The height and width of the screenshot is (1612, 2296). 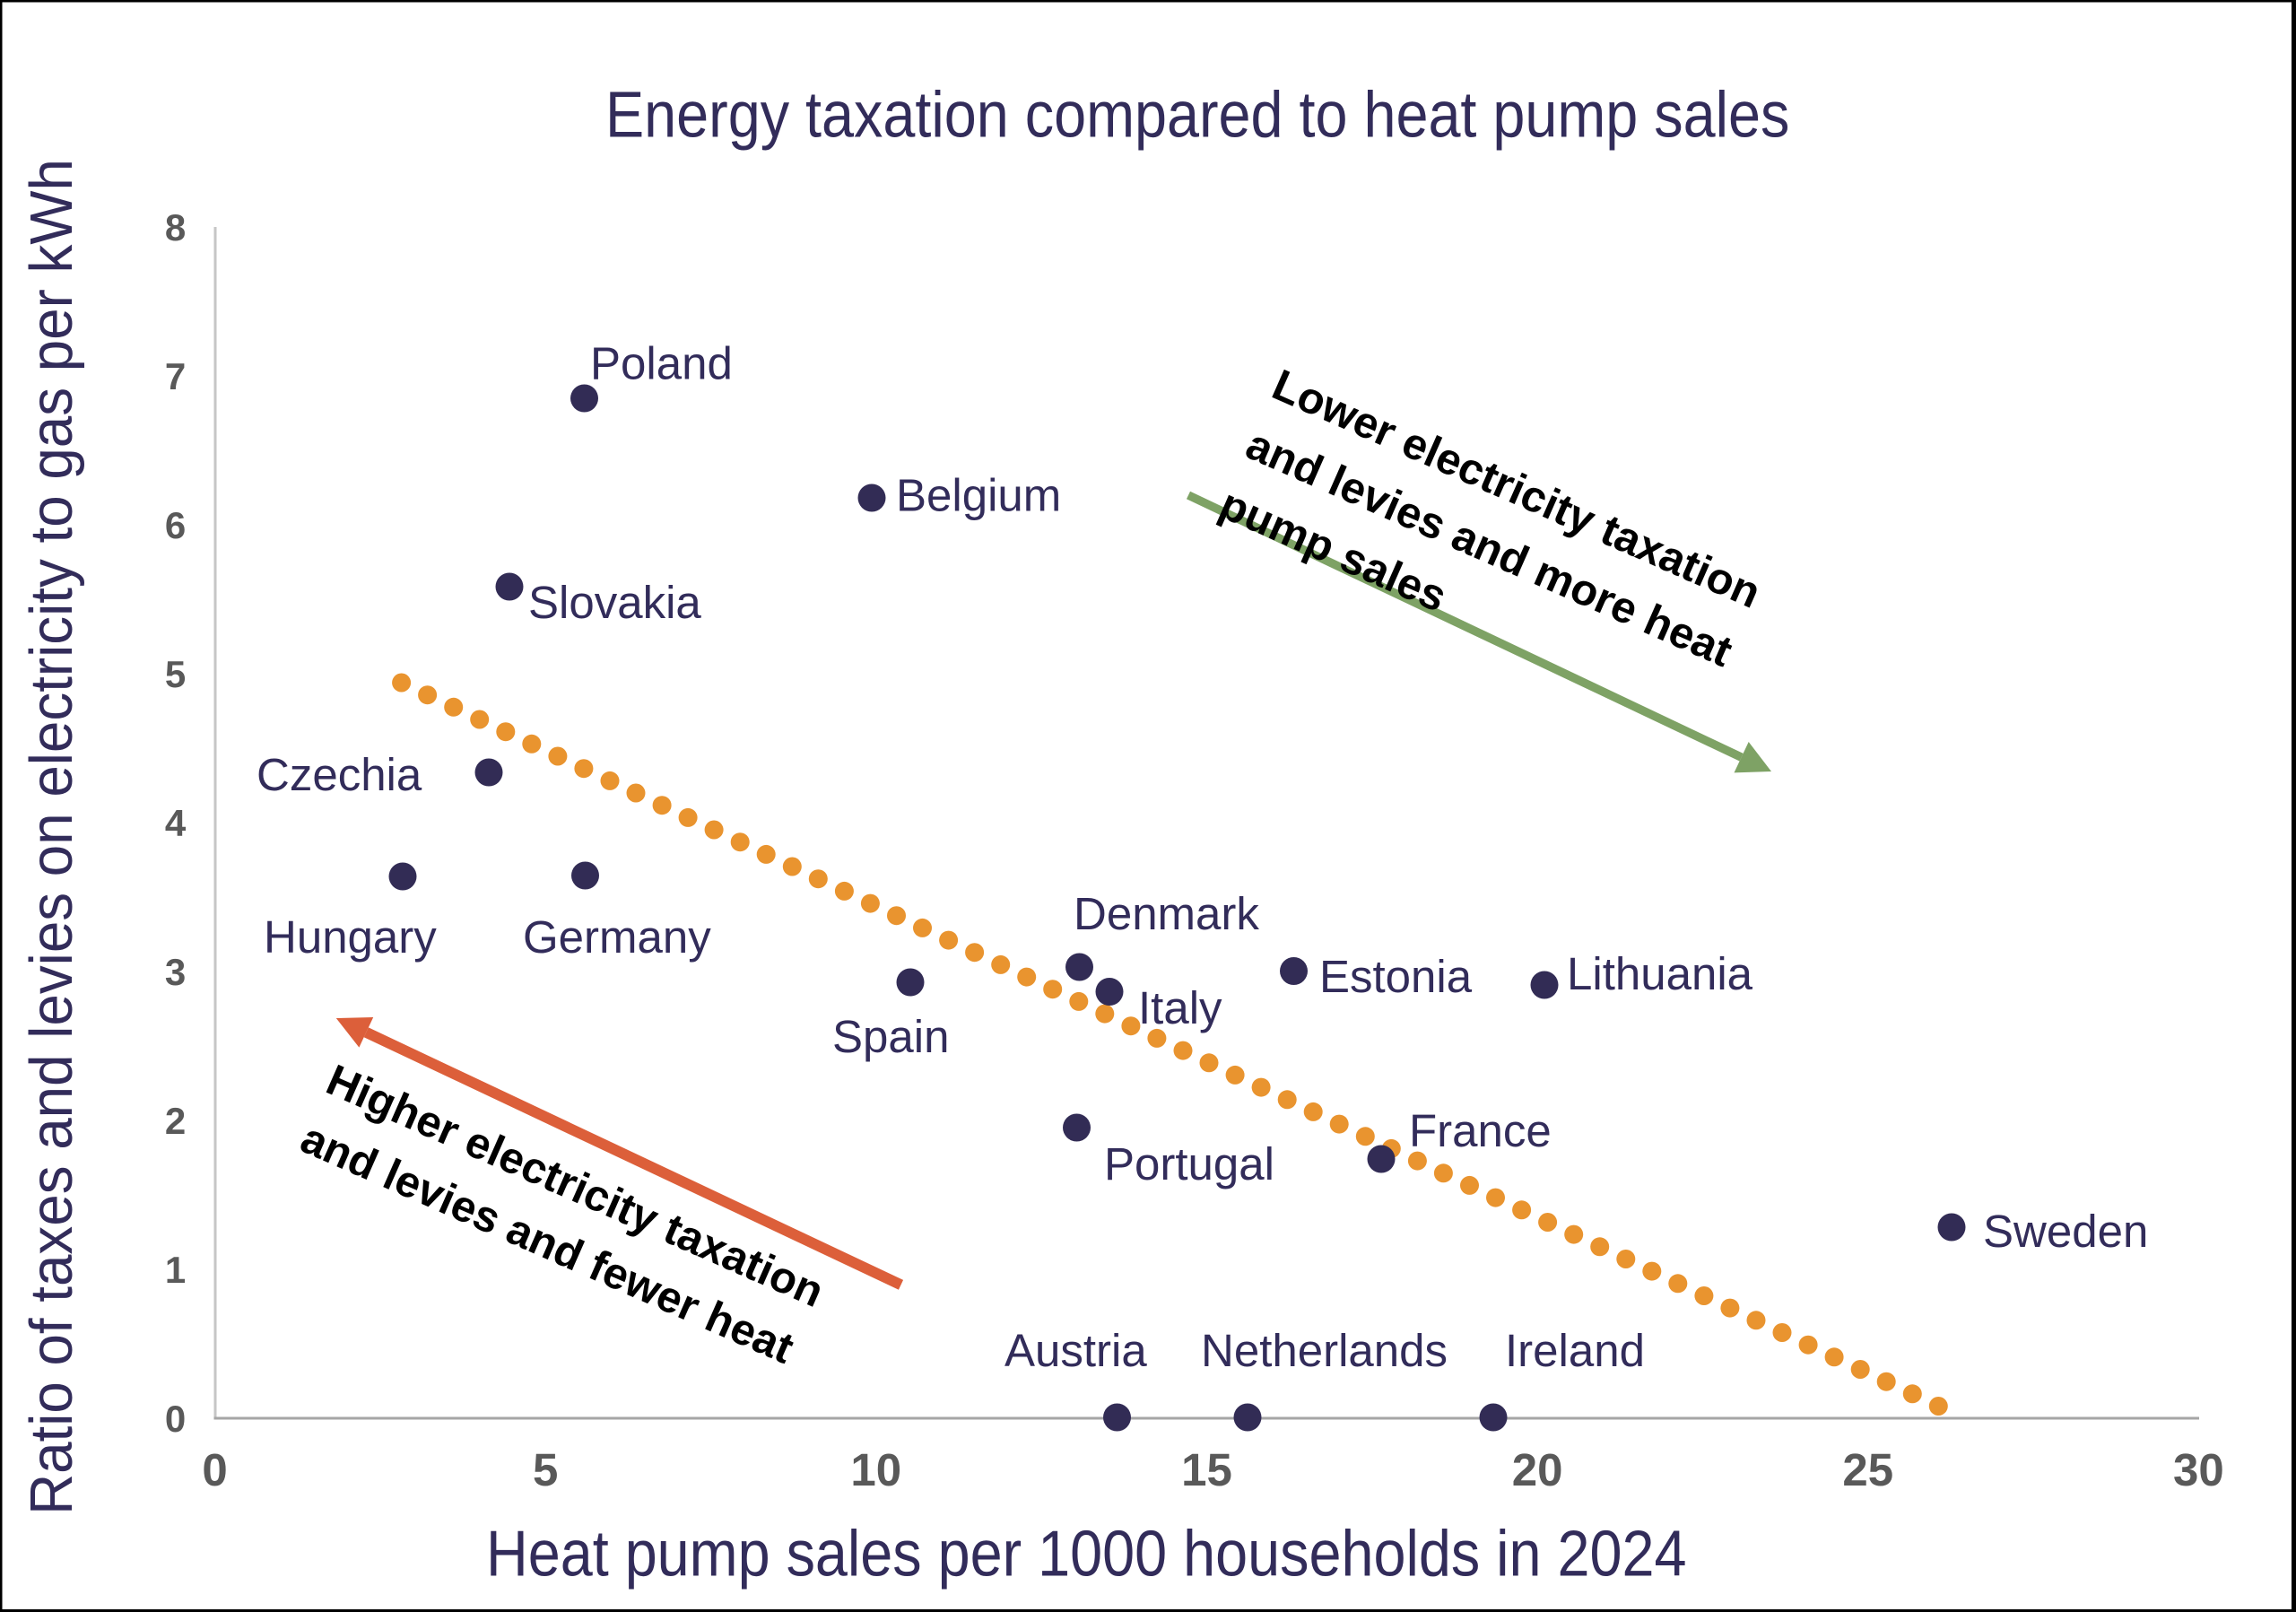 I want to click on svg-text: Estonia, so click(x=1396, y=976).